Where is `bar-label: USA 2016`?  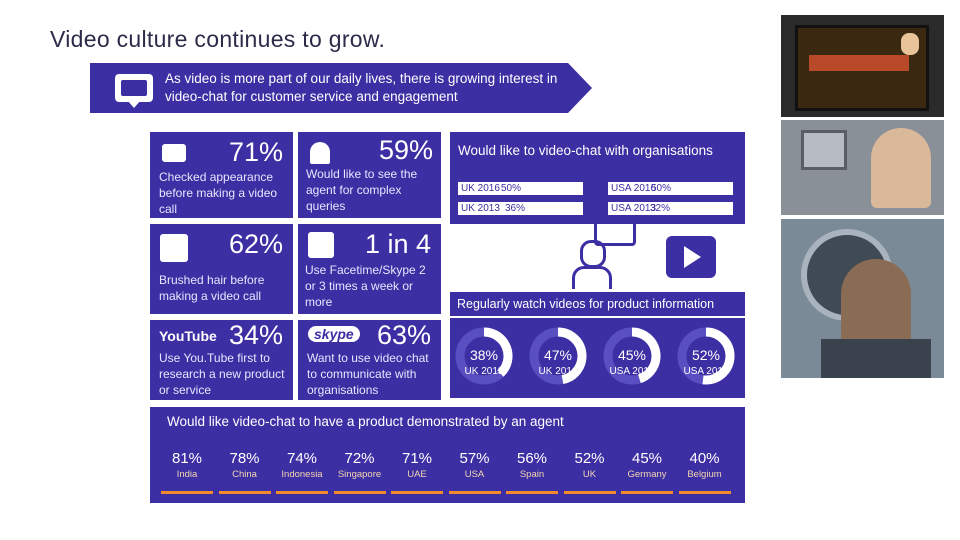
bar-label: USA 2016 is located at coordinates (634, 188).